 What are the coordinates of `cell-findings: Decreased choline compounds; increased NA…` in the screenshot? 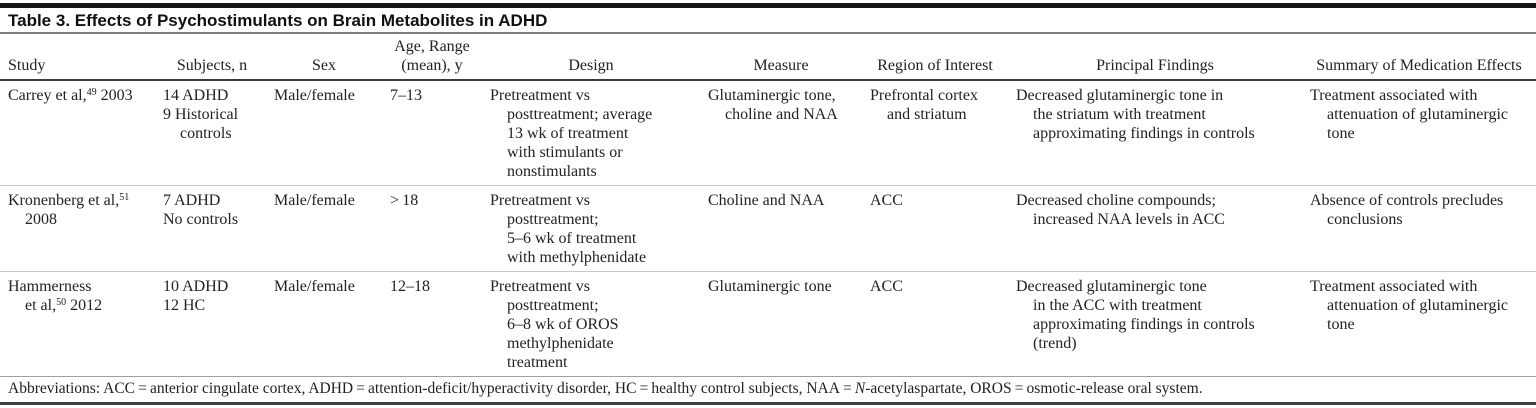 It's located at (1120, 210).